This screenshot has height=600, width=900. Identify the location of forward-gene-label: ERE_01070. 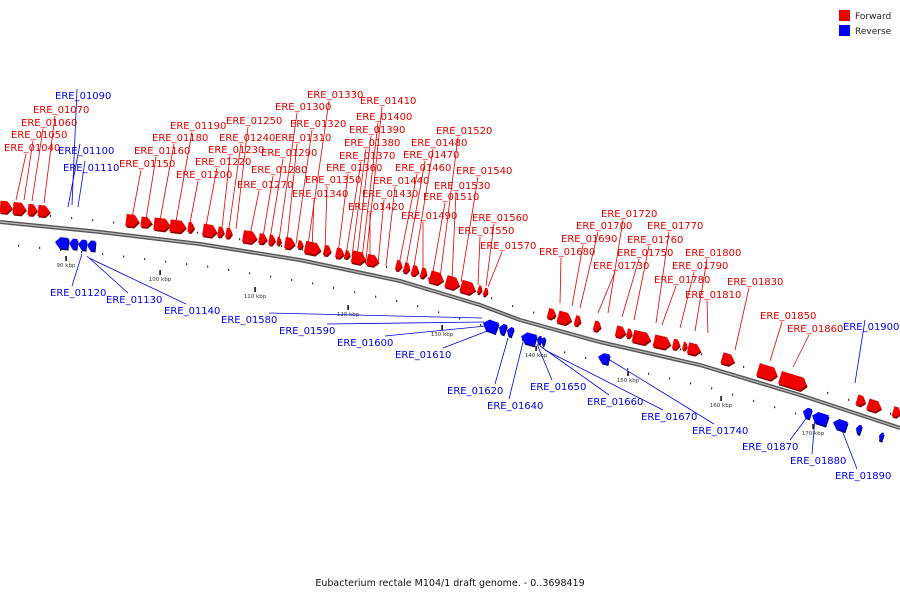
(61, 110).